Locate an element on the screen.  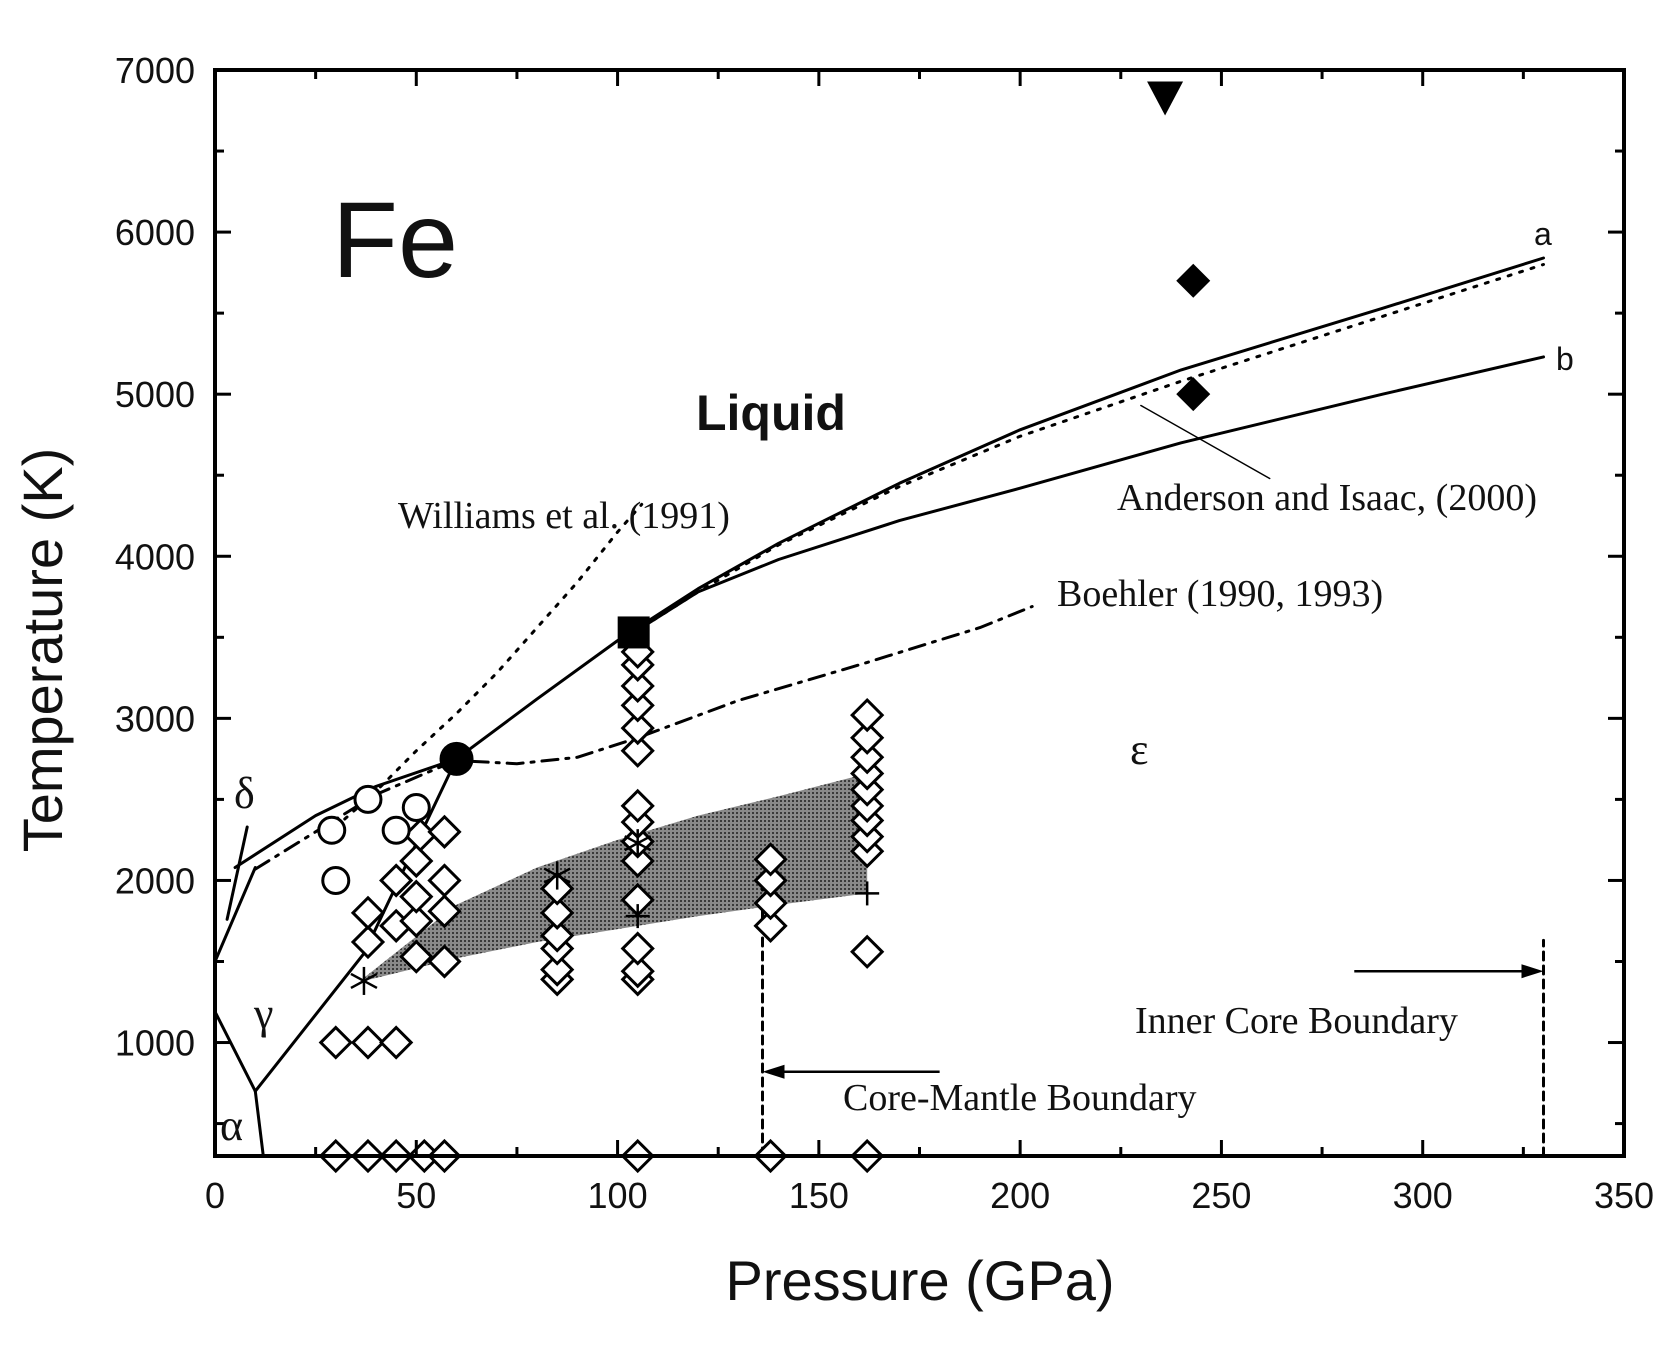
annotation-anderson: Anderson and Isaac, (2000) is located at coordinates (1327, 498).